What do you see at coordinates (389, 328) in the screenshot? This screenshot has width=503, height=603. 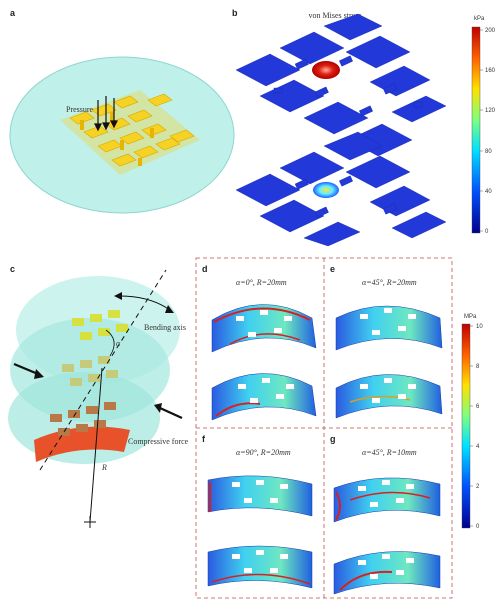 I see `curved-mesh-e-top` at bounding box center [389, 328].